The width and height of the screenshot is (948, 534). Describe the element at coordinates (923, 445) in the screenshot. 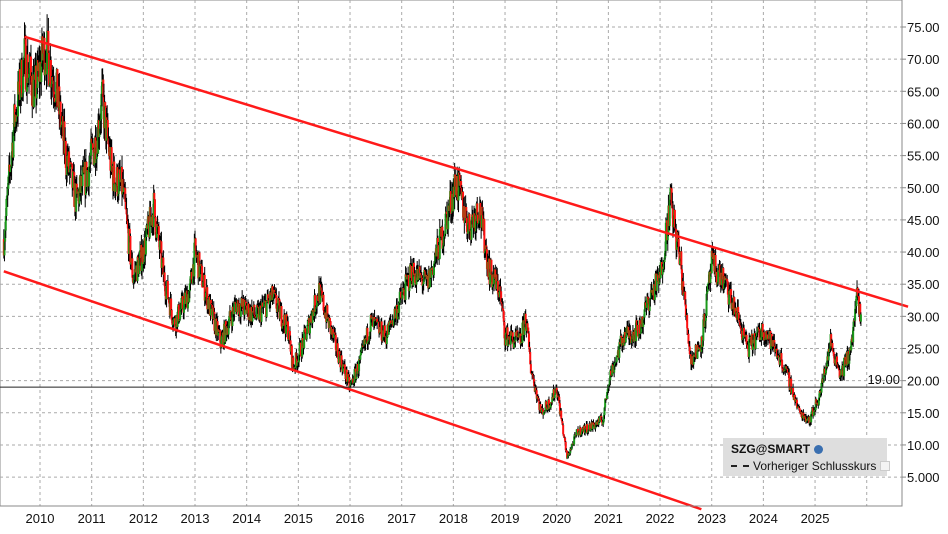

I see `y-tick-label: 10.00` at that location.